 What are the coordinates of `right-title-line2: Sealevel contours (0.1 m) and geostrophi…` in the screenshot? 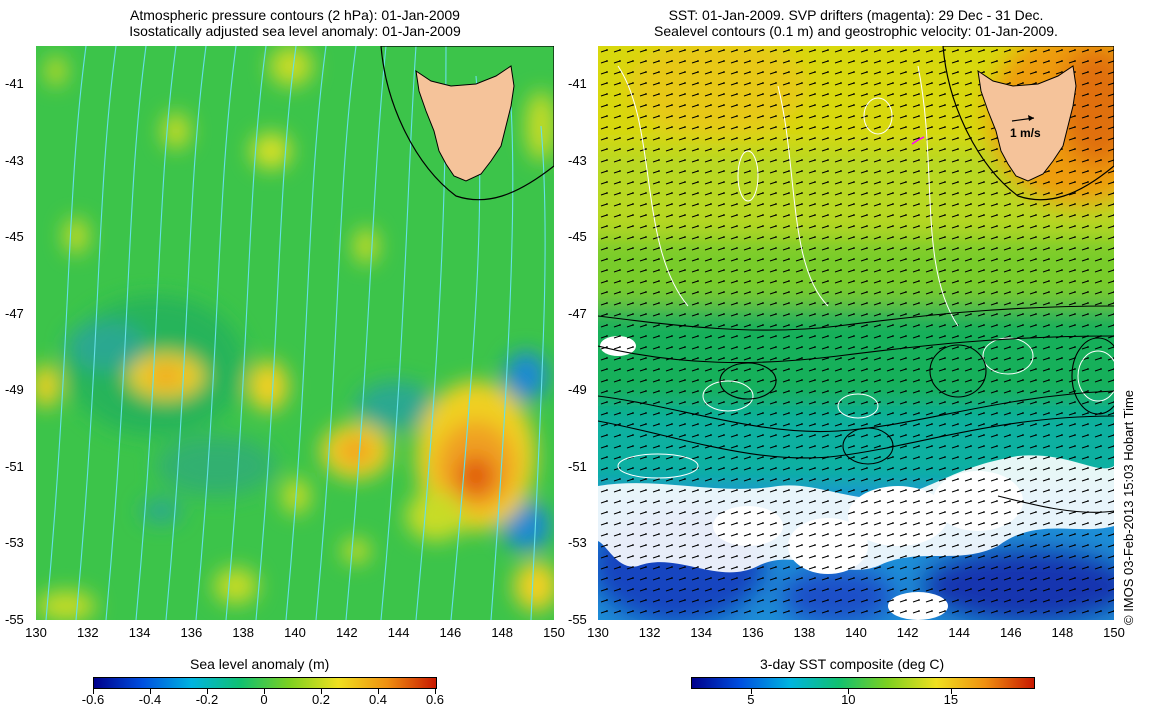 It's located at (856, 31).